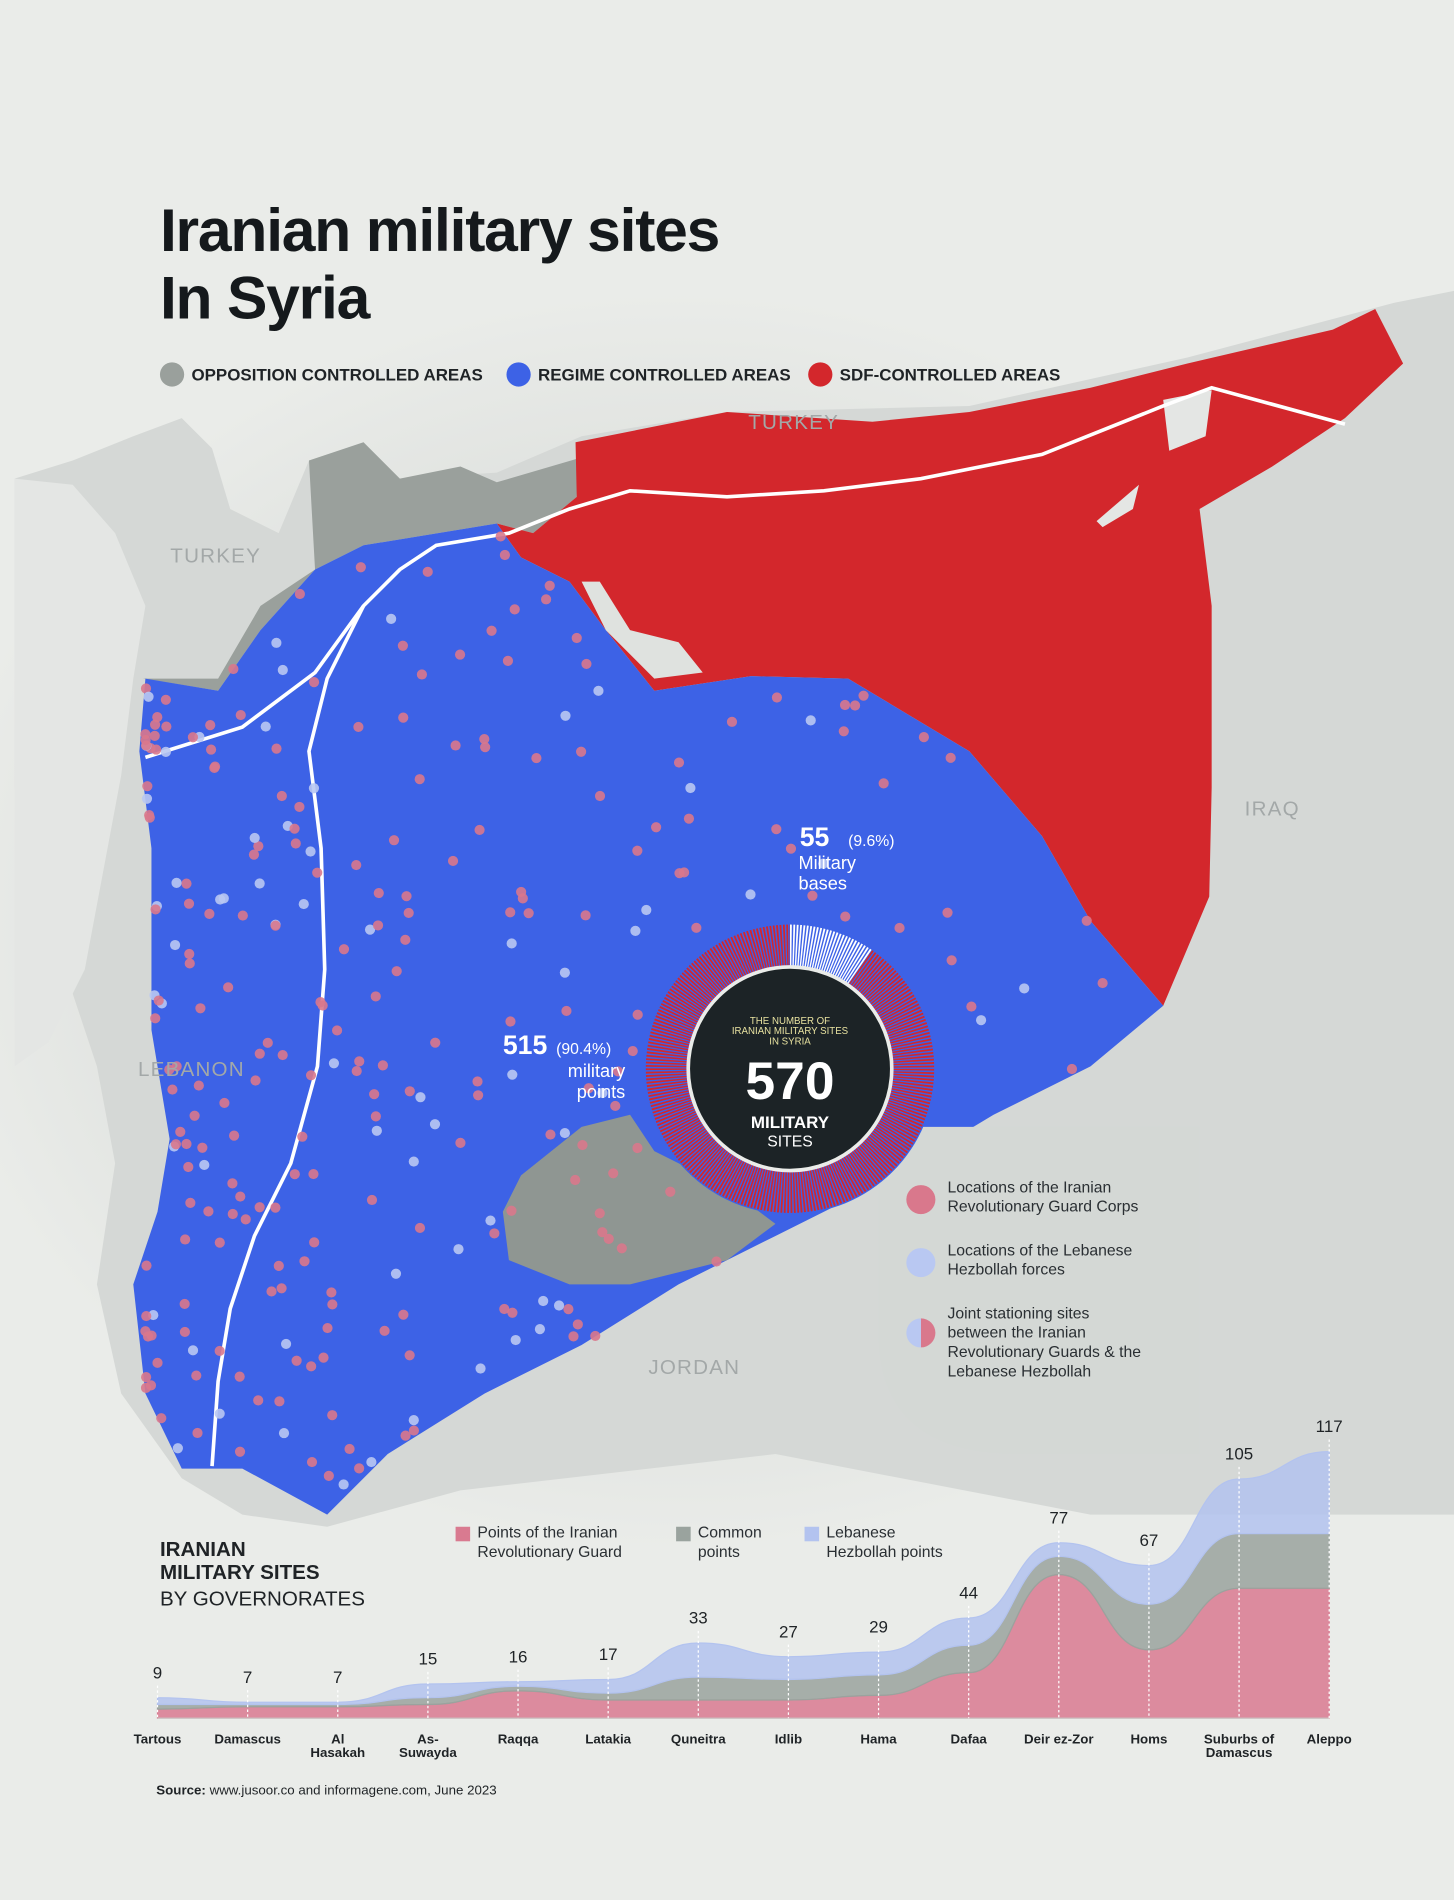 This screenshot has width=1454, height=1900. Describe the element at coordinates (608, 1654) in the screenshot. I see `total-label: 17` at that location.